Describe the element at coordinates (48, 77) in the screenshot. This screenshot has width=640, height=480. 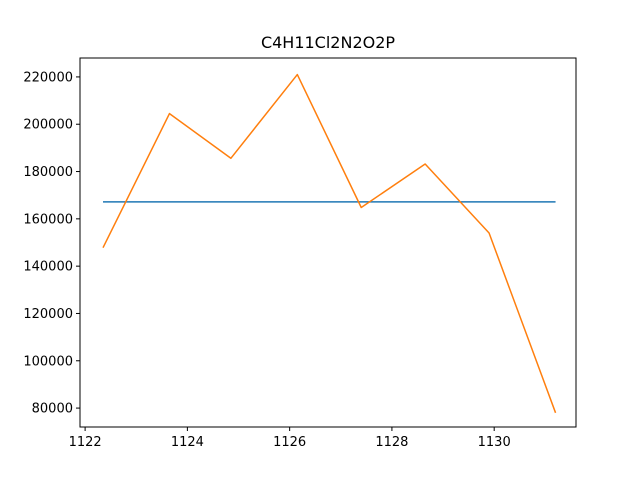
I see `y-tick-label: 220000` at that location.